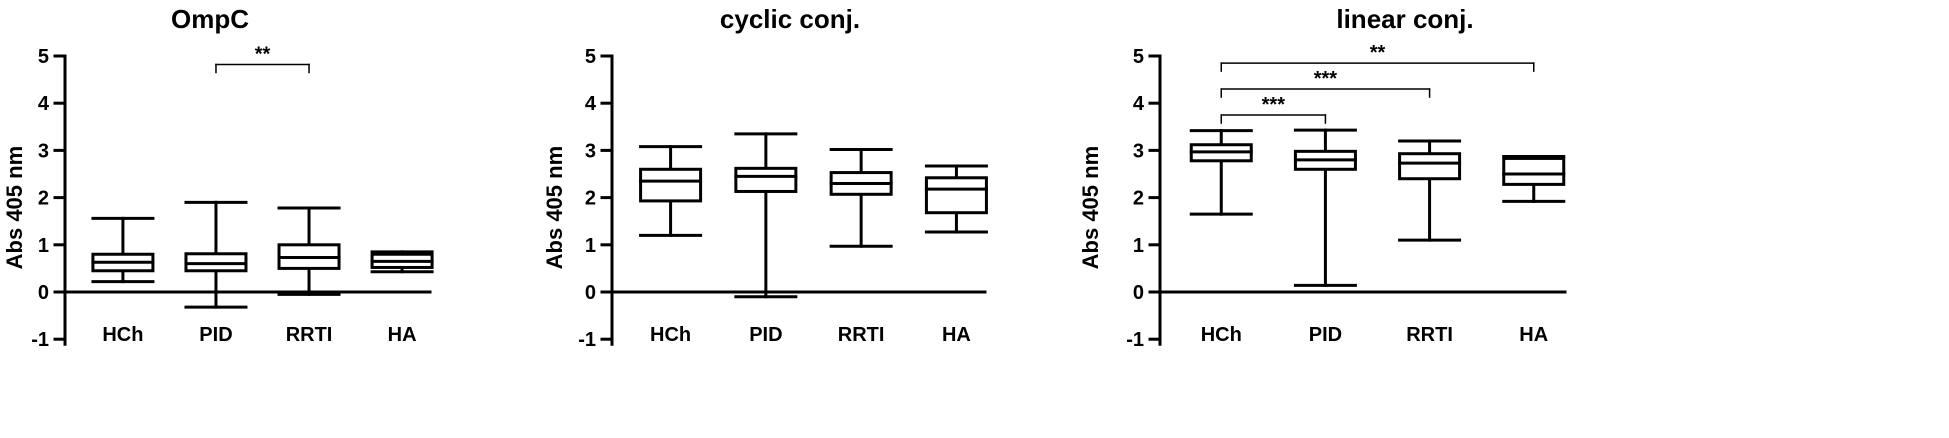  Describe the element at coordinates (210, 19) in the screenshot. I see `chart-title: OmpC` at that location.